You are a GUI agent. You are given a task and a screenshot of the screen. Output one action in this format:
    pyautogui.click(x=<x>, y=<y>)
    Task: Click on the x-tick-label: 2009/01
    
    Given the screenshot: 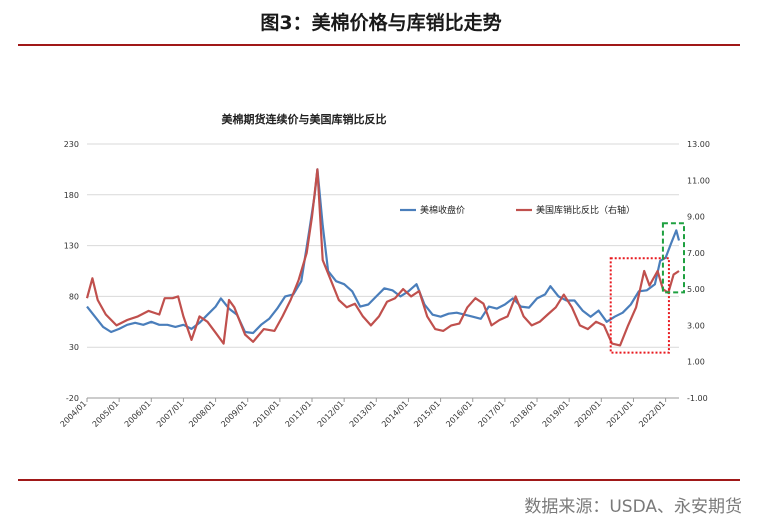 What is the action you would take?
    pyautogui.click(x=234, y=414)
    